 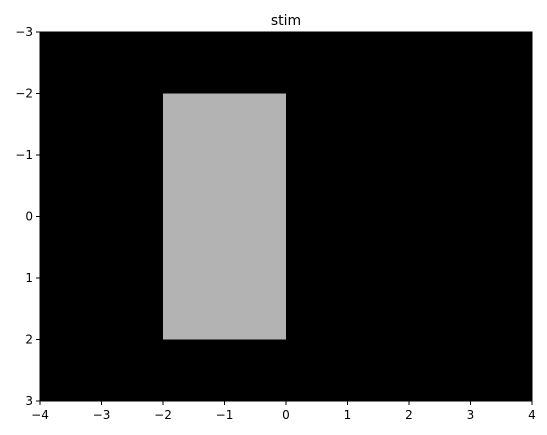 What do you see at coordinates (225, 415) in the screenshot?
I see `x-tick-label: −1` at bounding box center [225, 415].